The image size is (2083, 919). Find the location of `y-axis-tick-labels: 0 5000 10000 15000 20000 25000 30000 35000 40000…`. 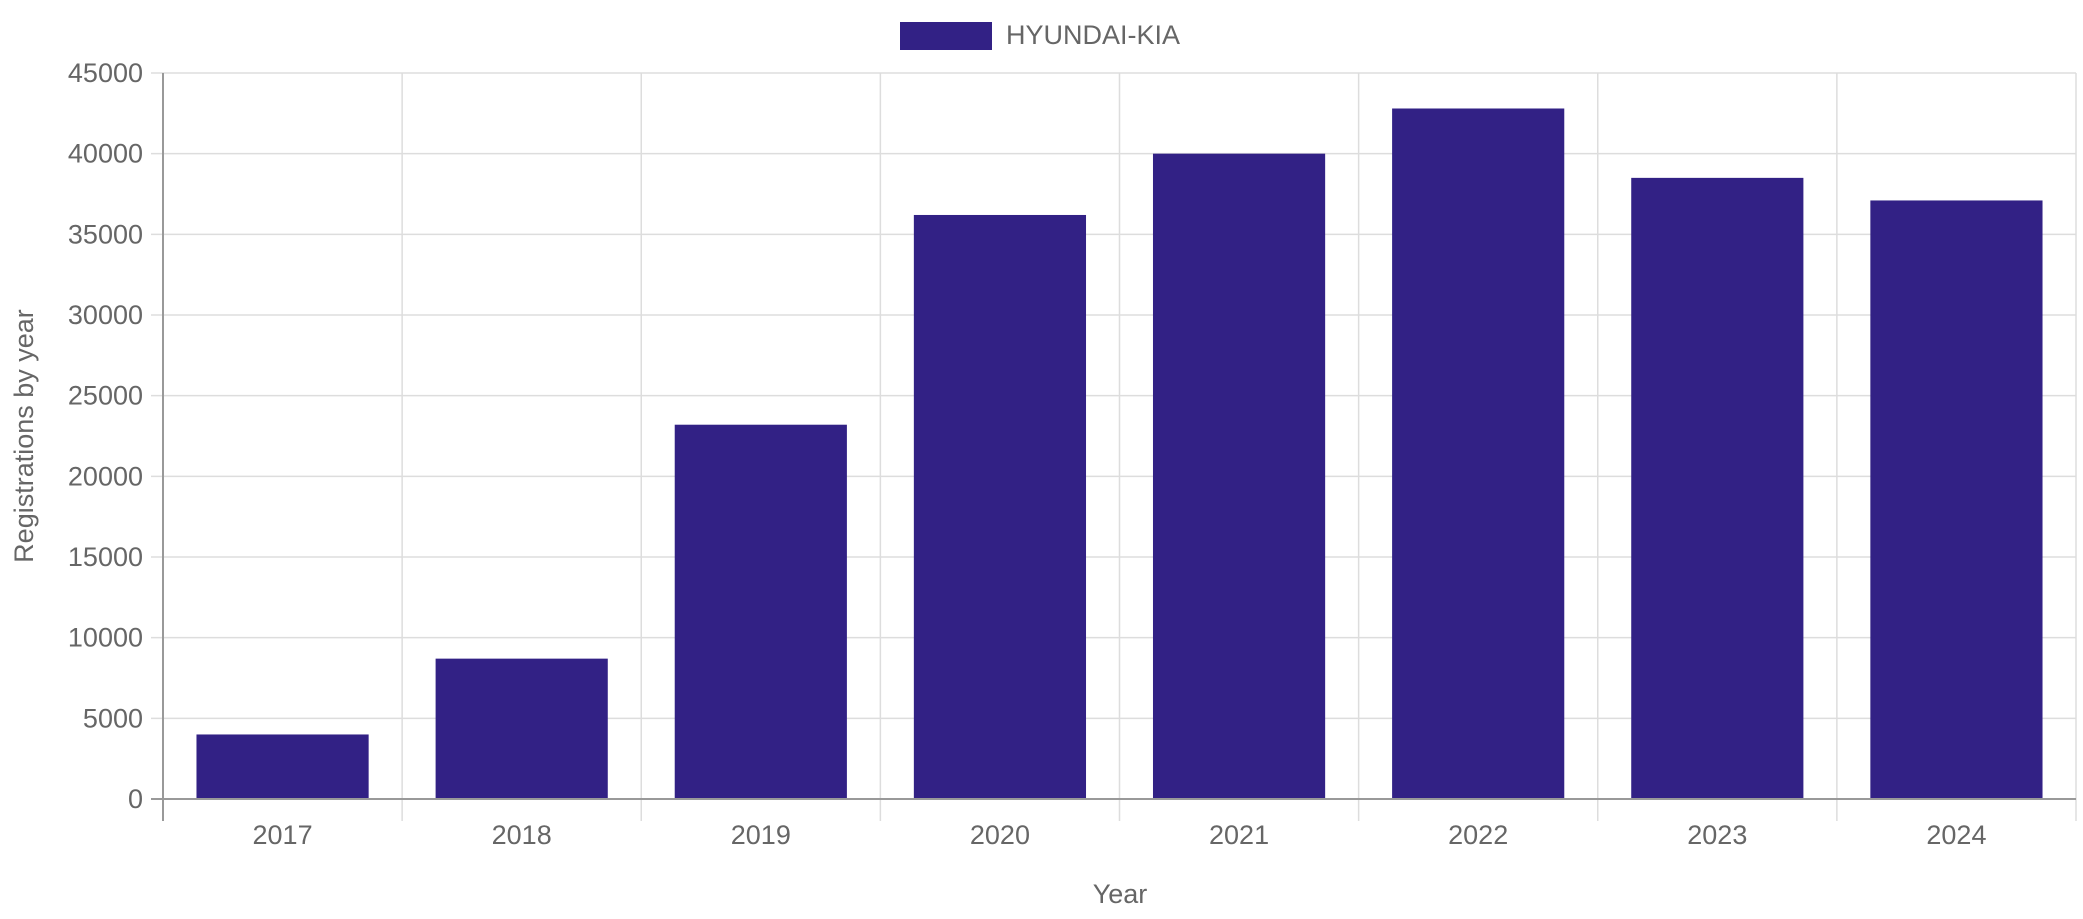

y-axis-tick-labels: 0 5000 10000 15000 20000 25000 30000 35000 40000… is located at coordinates (105, 436).